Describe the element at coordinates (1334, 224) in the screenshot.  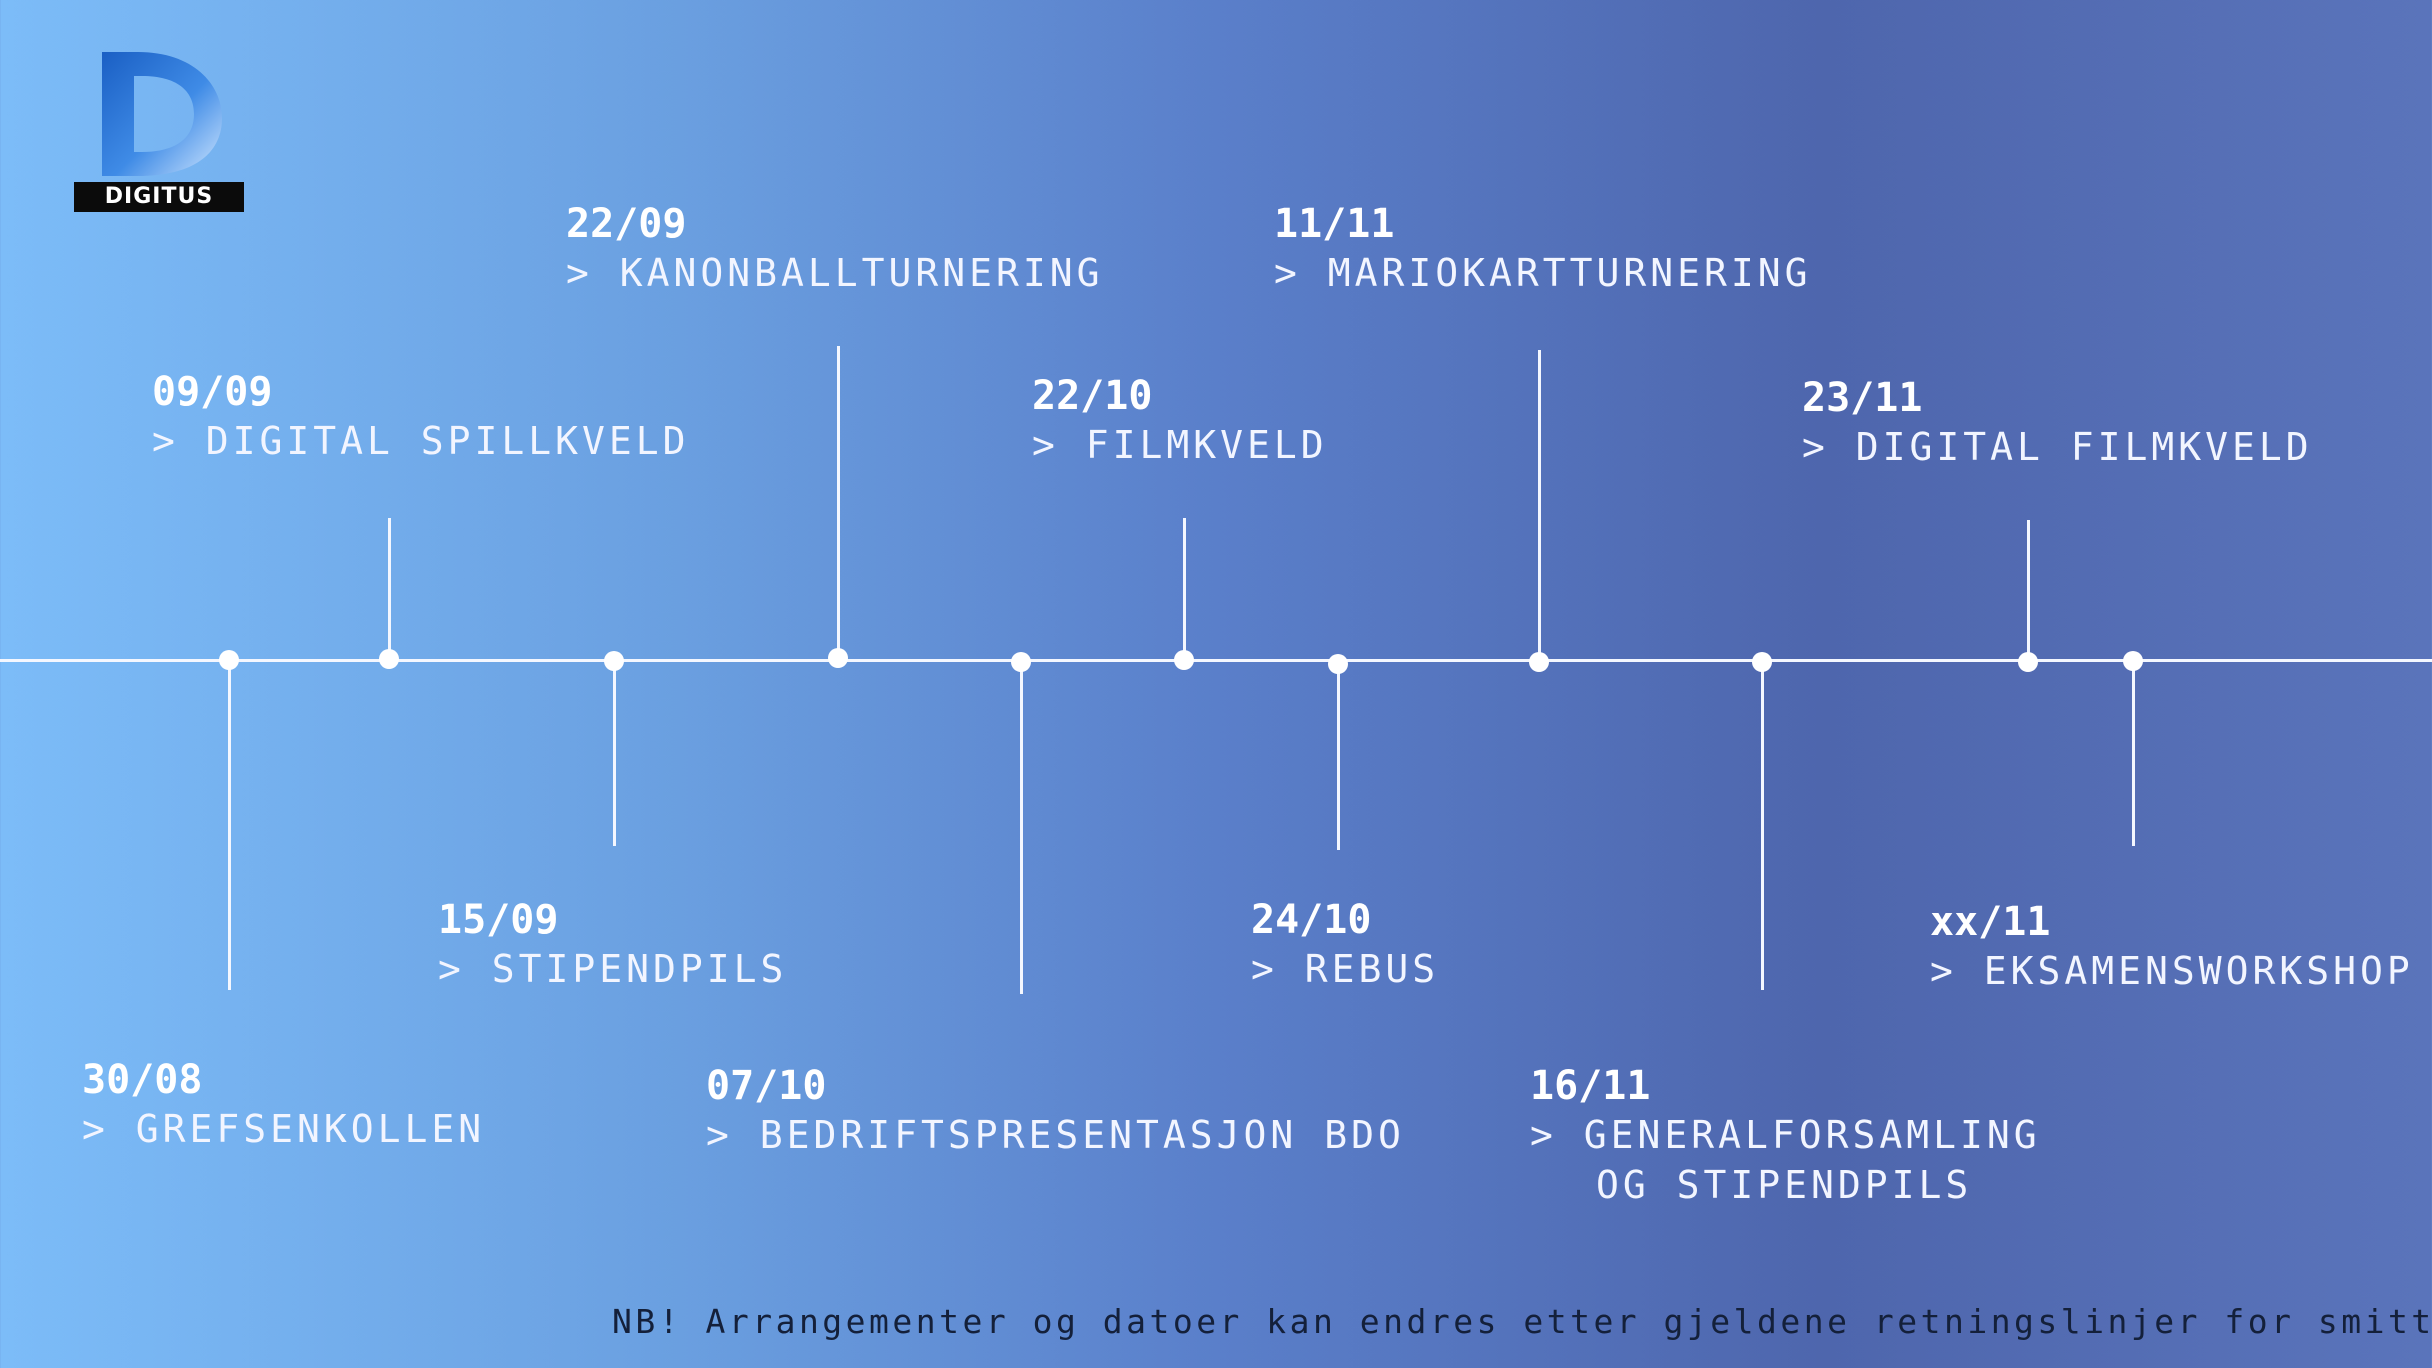
I see `event-date: 11/11` at that location.